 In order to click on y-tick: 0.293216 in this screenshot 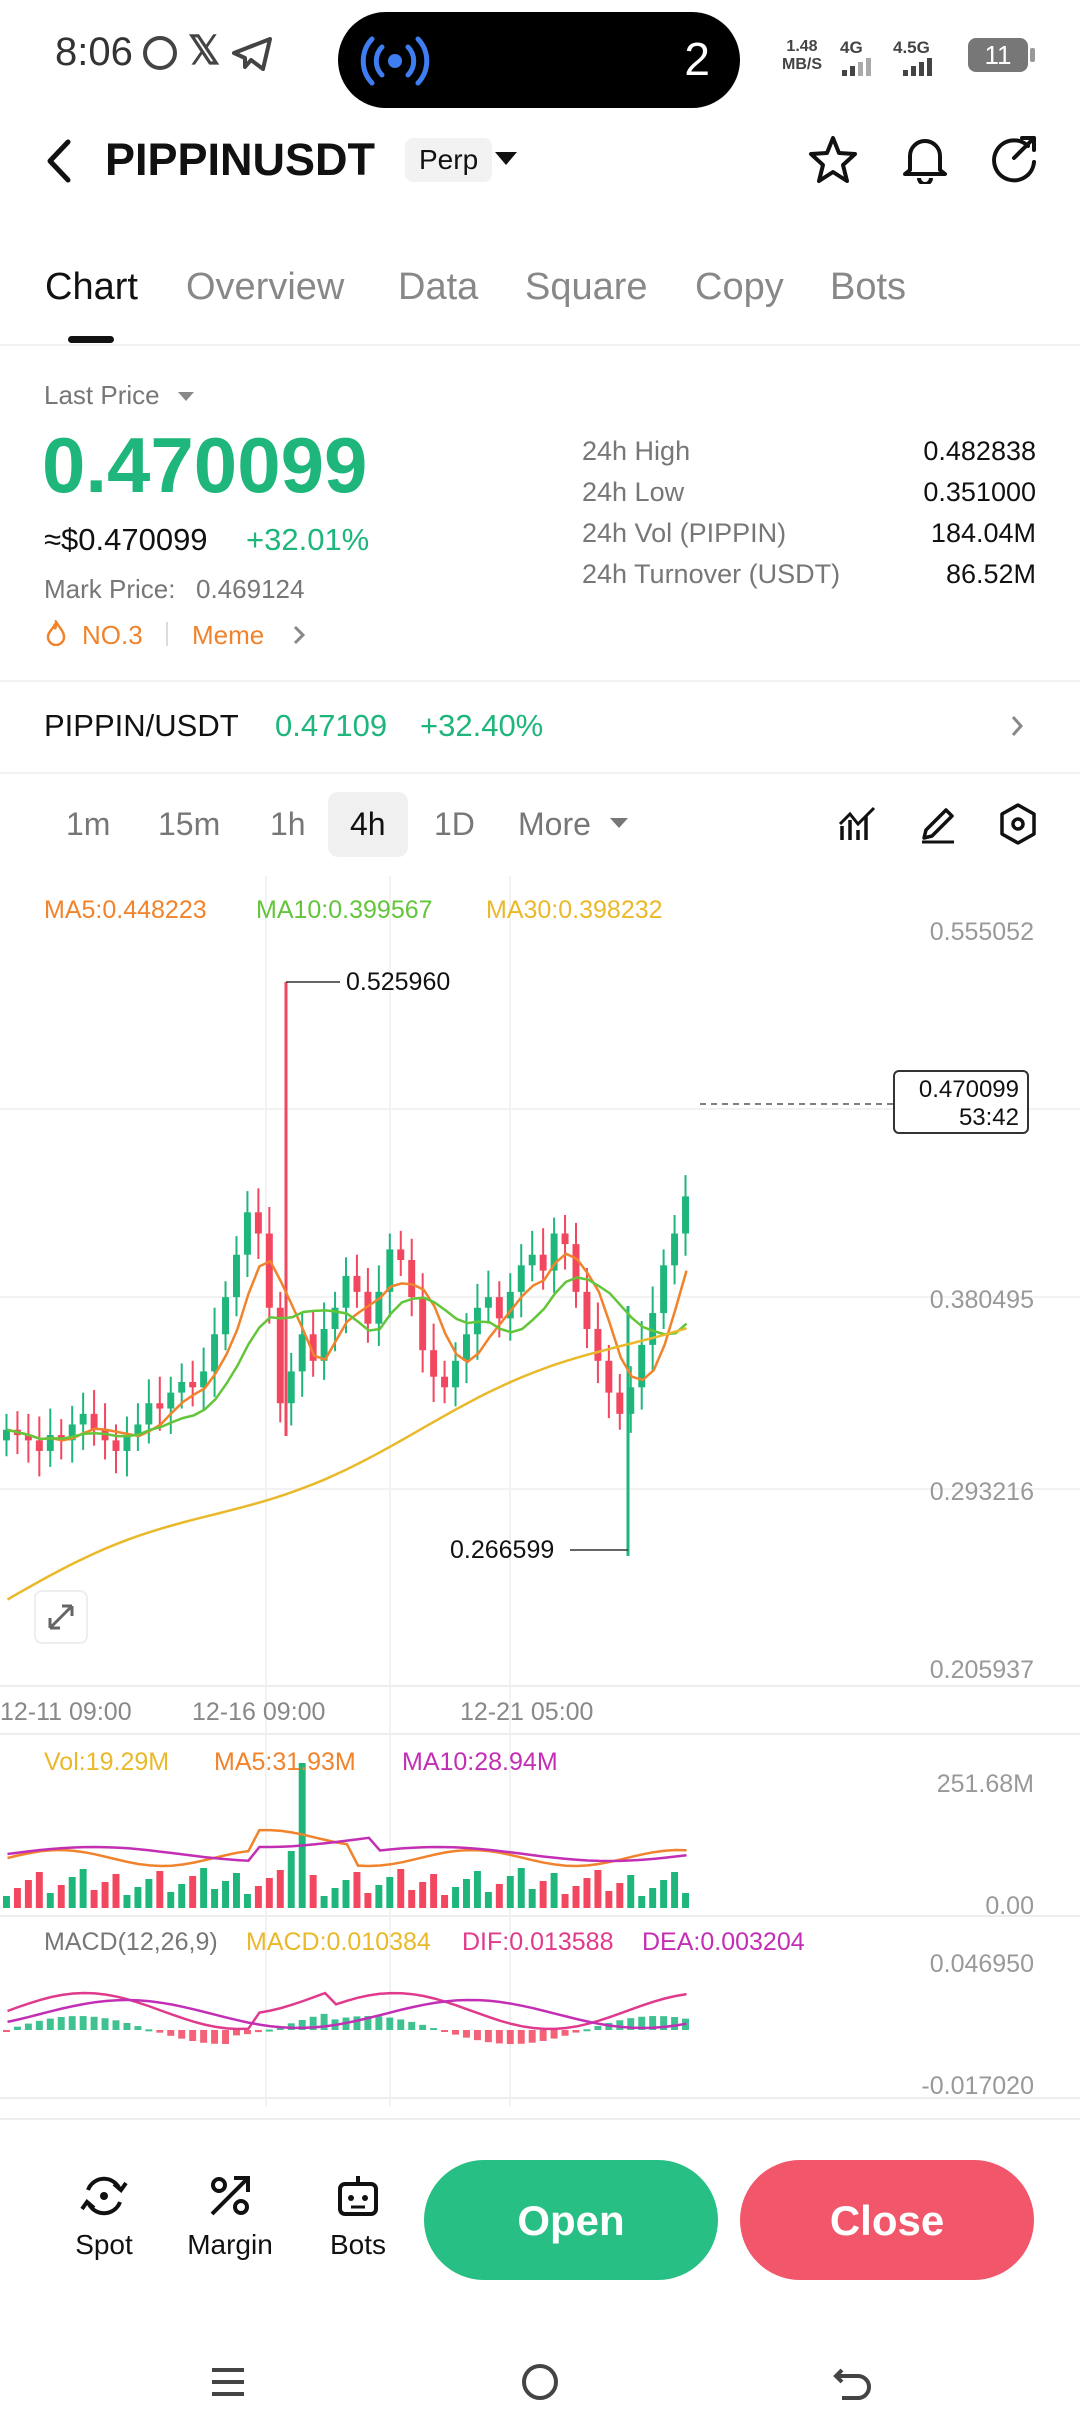, I will do `click(981, 1492)`.